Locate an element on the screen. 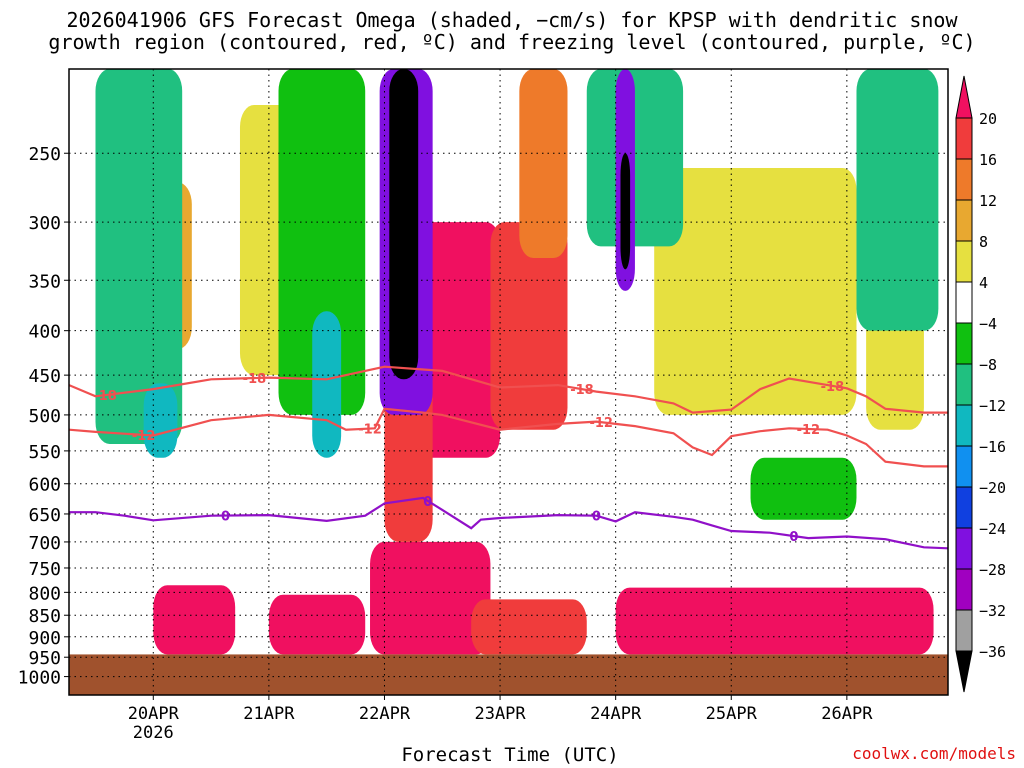 The width and height of the screenshot is (1024, 768). y-tick-label-250: 250 is located at coordinates (44, 154).